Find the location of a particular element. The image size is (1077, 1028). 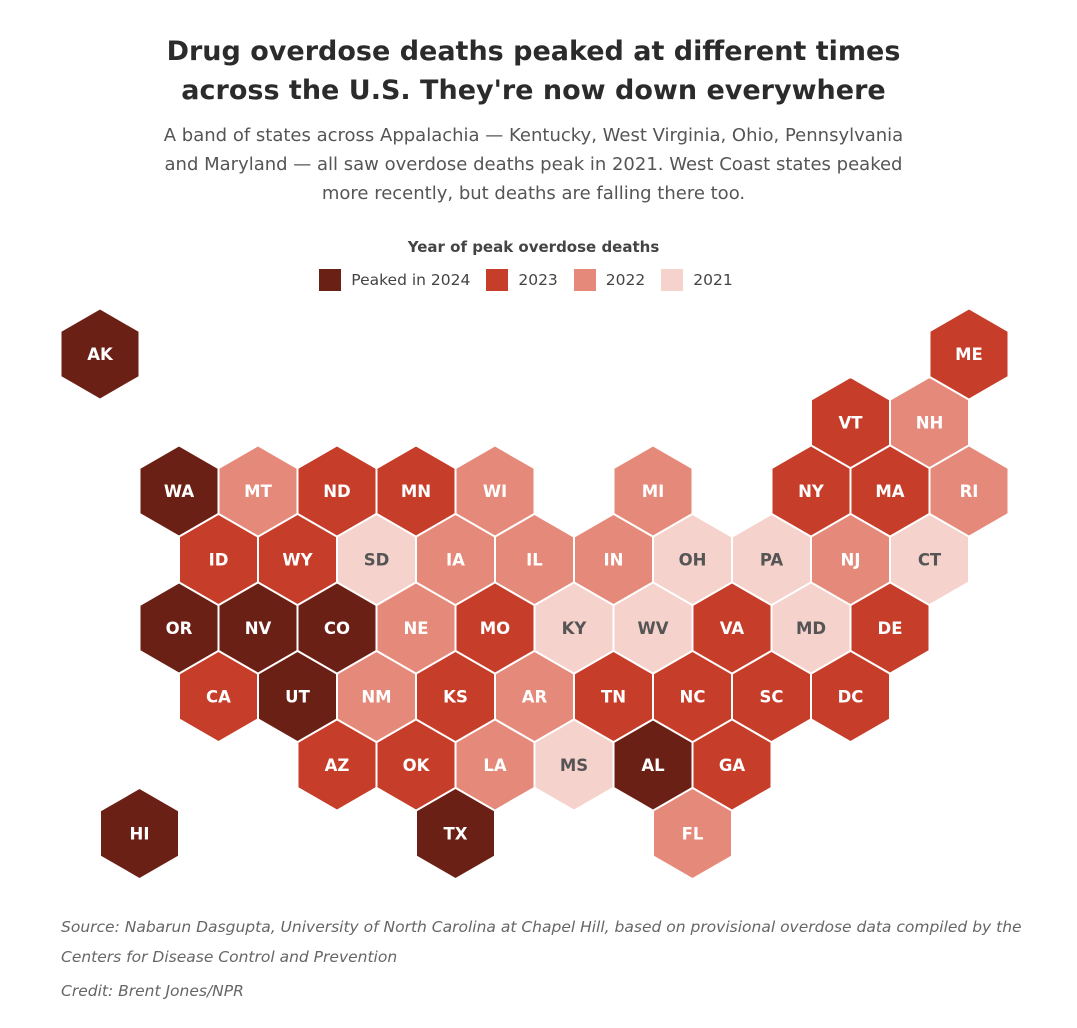

state-label-oh: OH is located at coordinates (693, 560).